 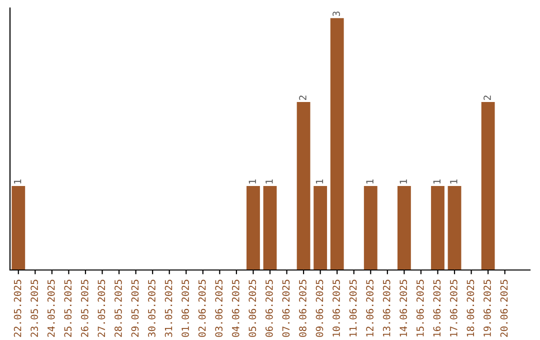 I want to click on x-tick-label: 14.06.2025, so click(x=404, y=308).